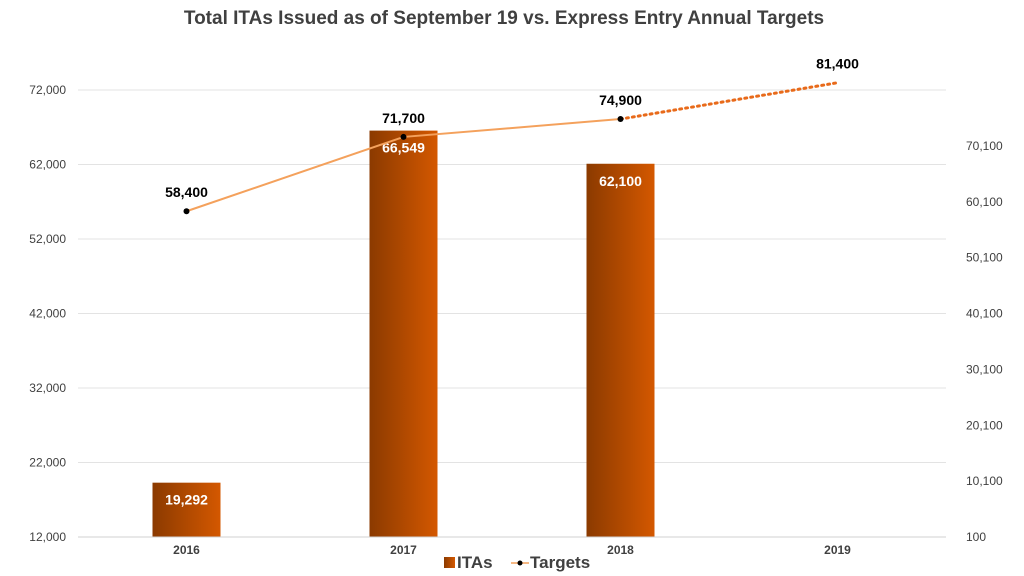 The height and width of the screenshot is (576, 1024). Describe the element at coordinates (984, 369) in the screenshot. I see `y-right-tick-label: 30,100` at that location.